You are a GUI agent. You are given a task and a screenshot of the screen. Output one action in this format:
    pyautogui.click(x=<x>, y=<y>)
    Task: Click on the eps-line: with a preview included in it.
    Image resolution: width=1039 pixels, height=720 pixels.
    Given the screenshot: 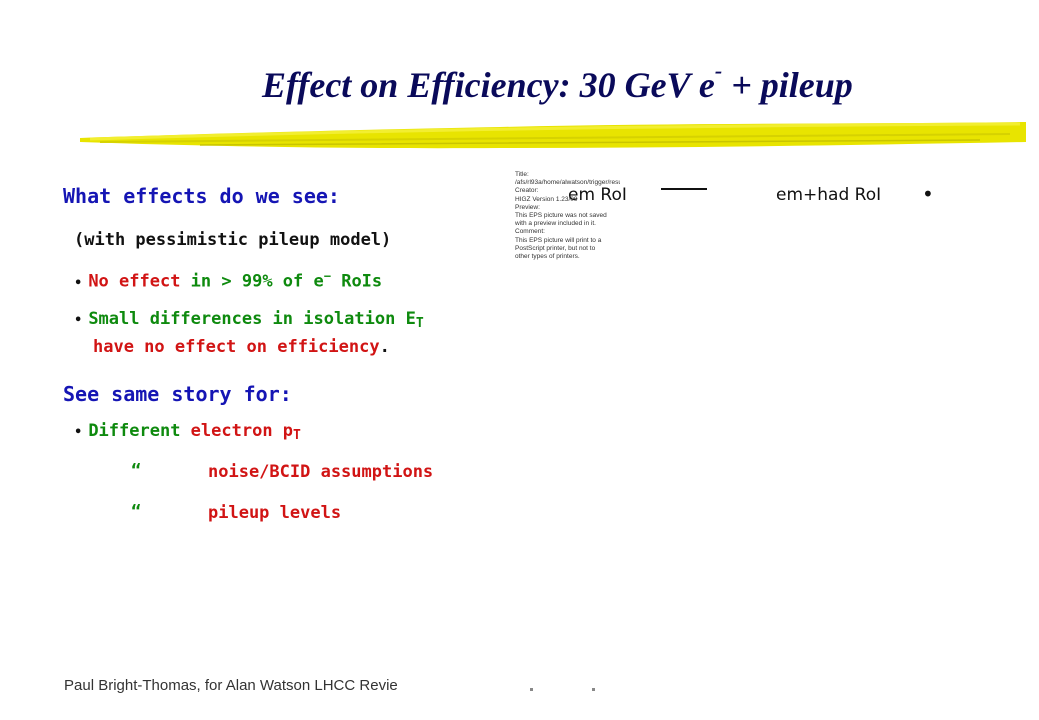 What is the action you would take?
    pyautogui.click(x=555, y=224)
    